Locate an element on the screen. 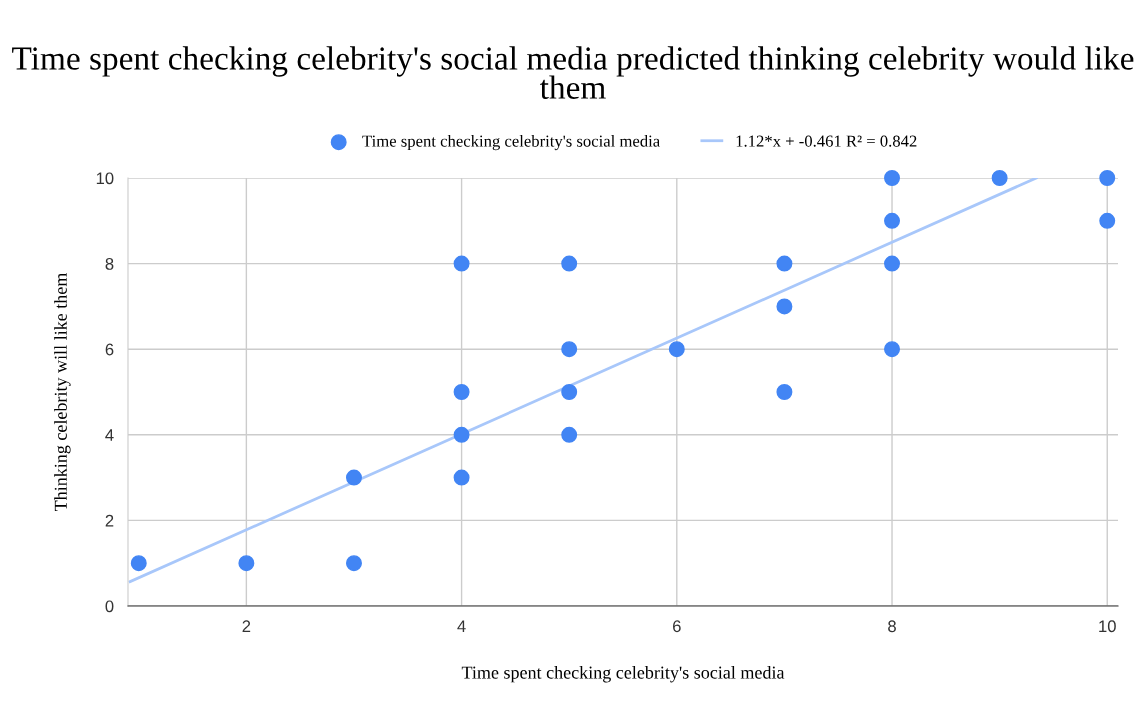  x-tick-label: 8 is located at coordinates (892, 626).